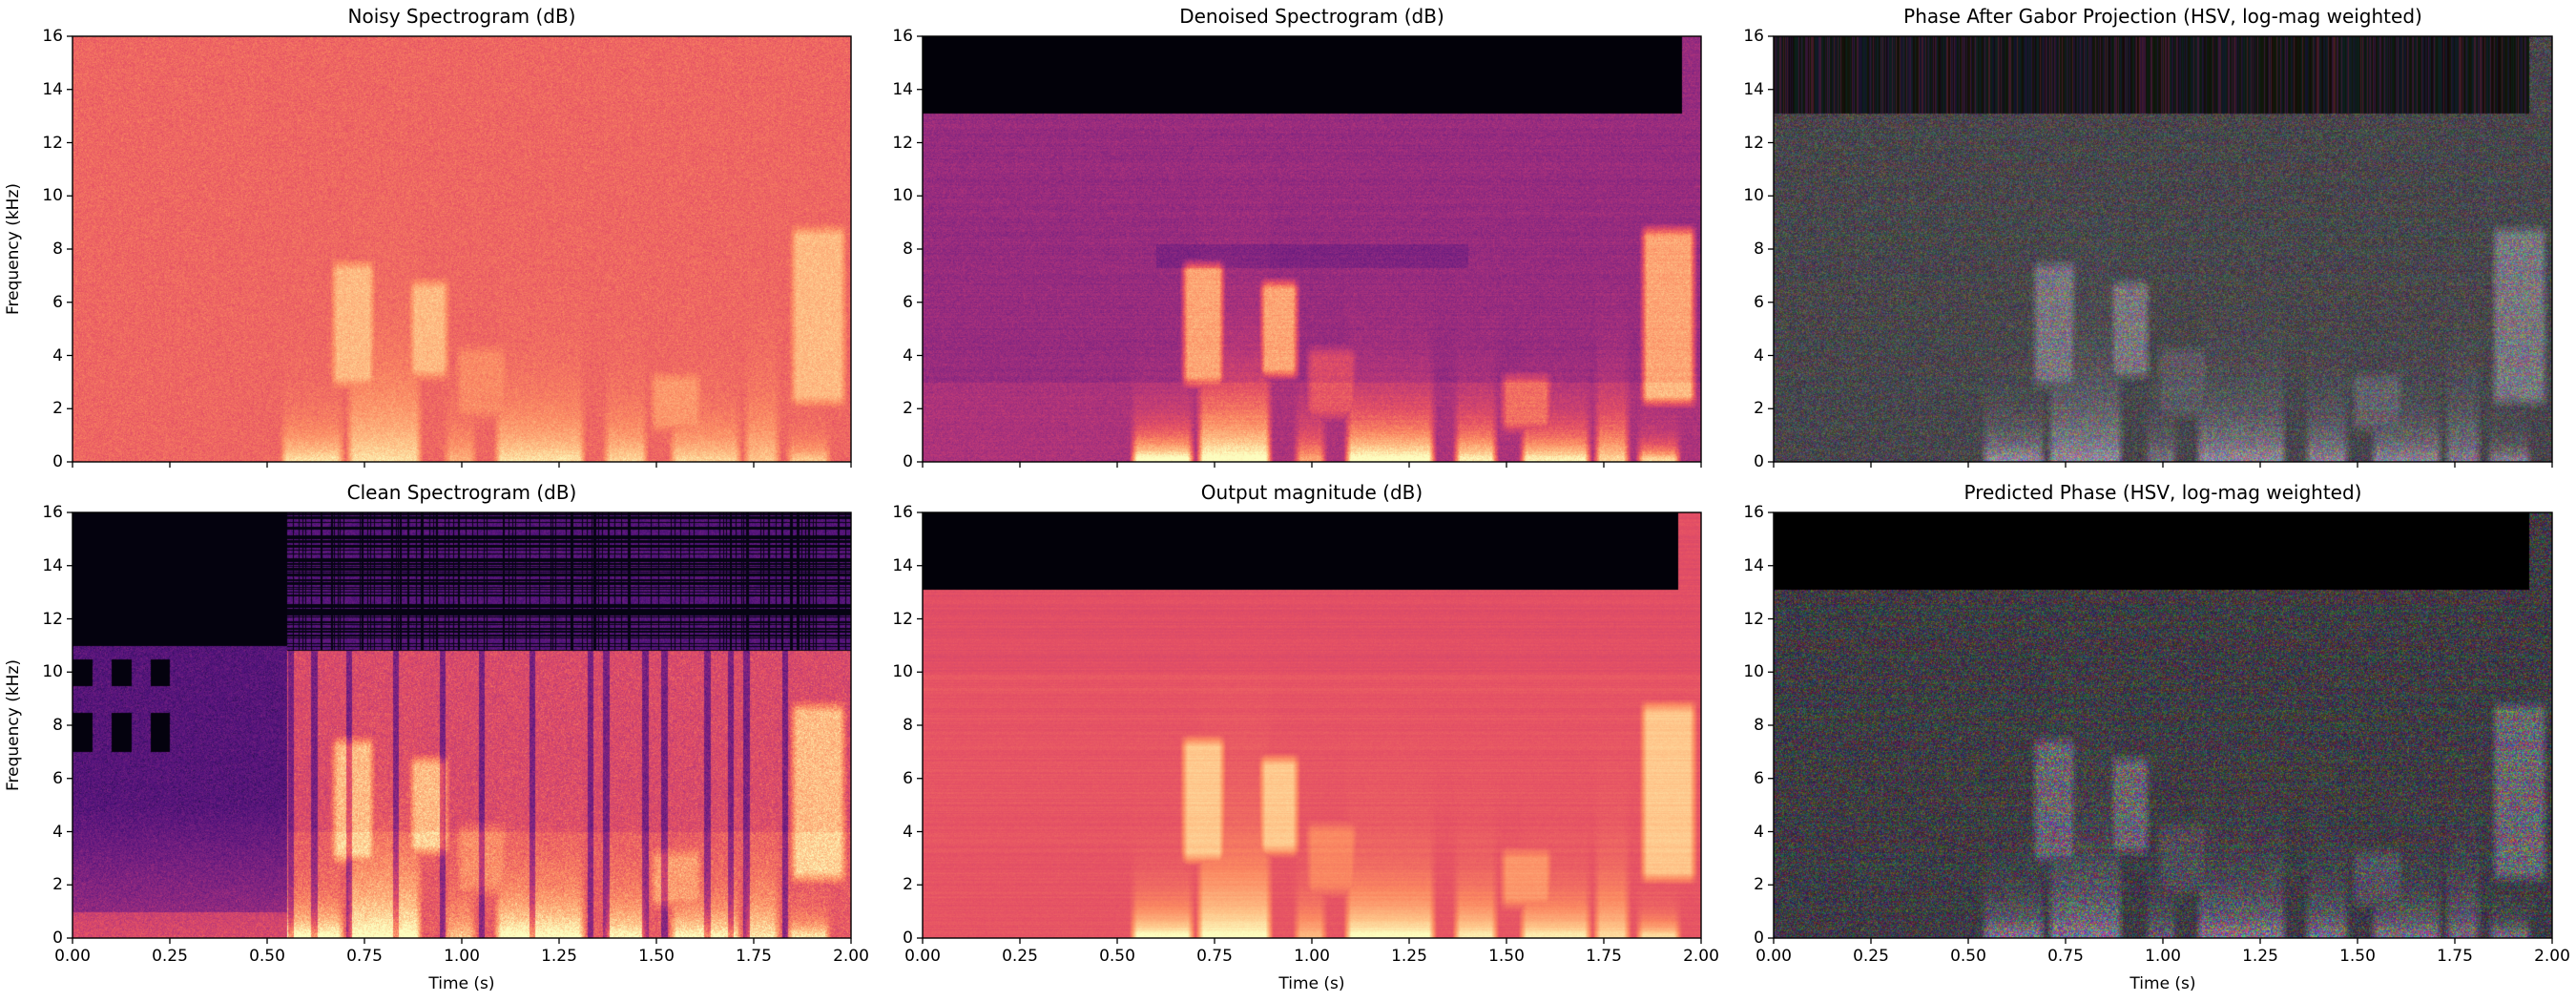 Image resolution: width=2576 pixels, height=1002 pixels. I want to click on gabor-phase-axes, so click(2160, 251).